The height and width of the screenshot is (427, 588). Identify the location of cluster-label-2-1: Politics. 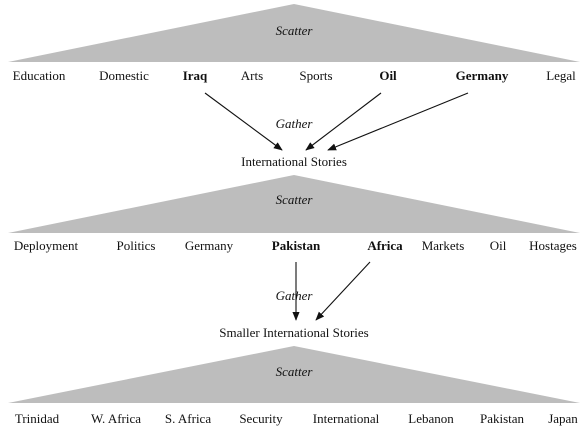
(135, 245).